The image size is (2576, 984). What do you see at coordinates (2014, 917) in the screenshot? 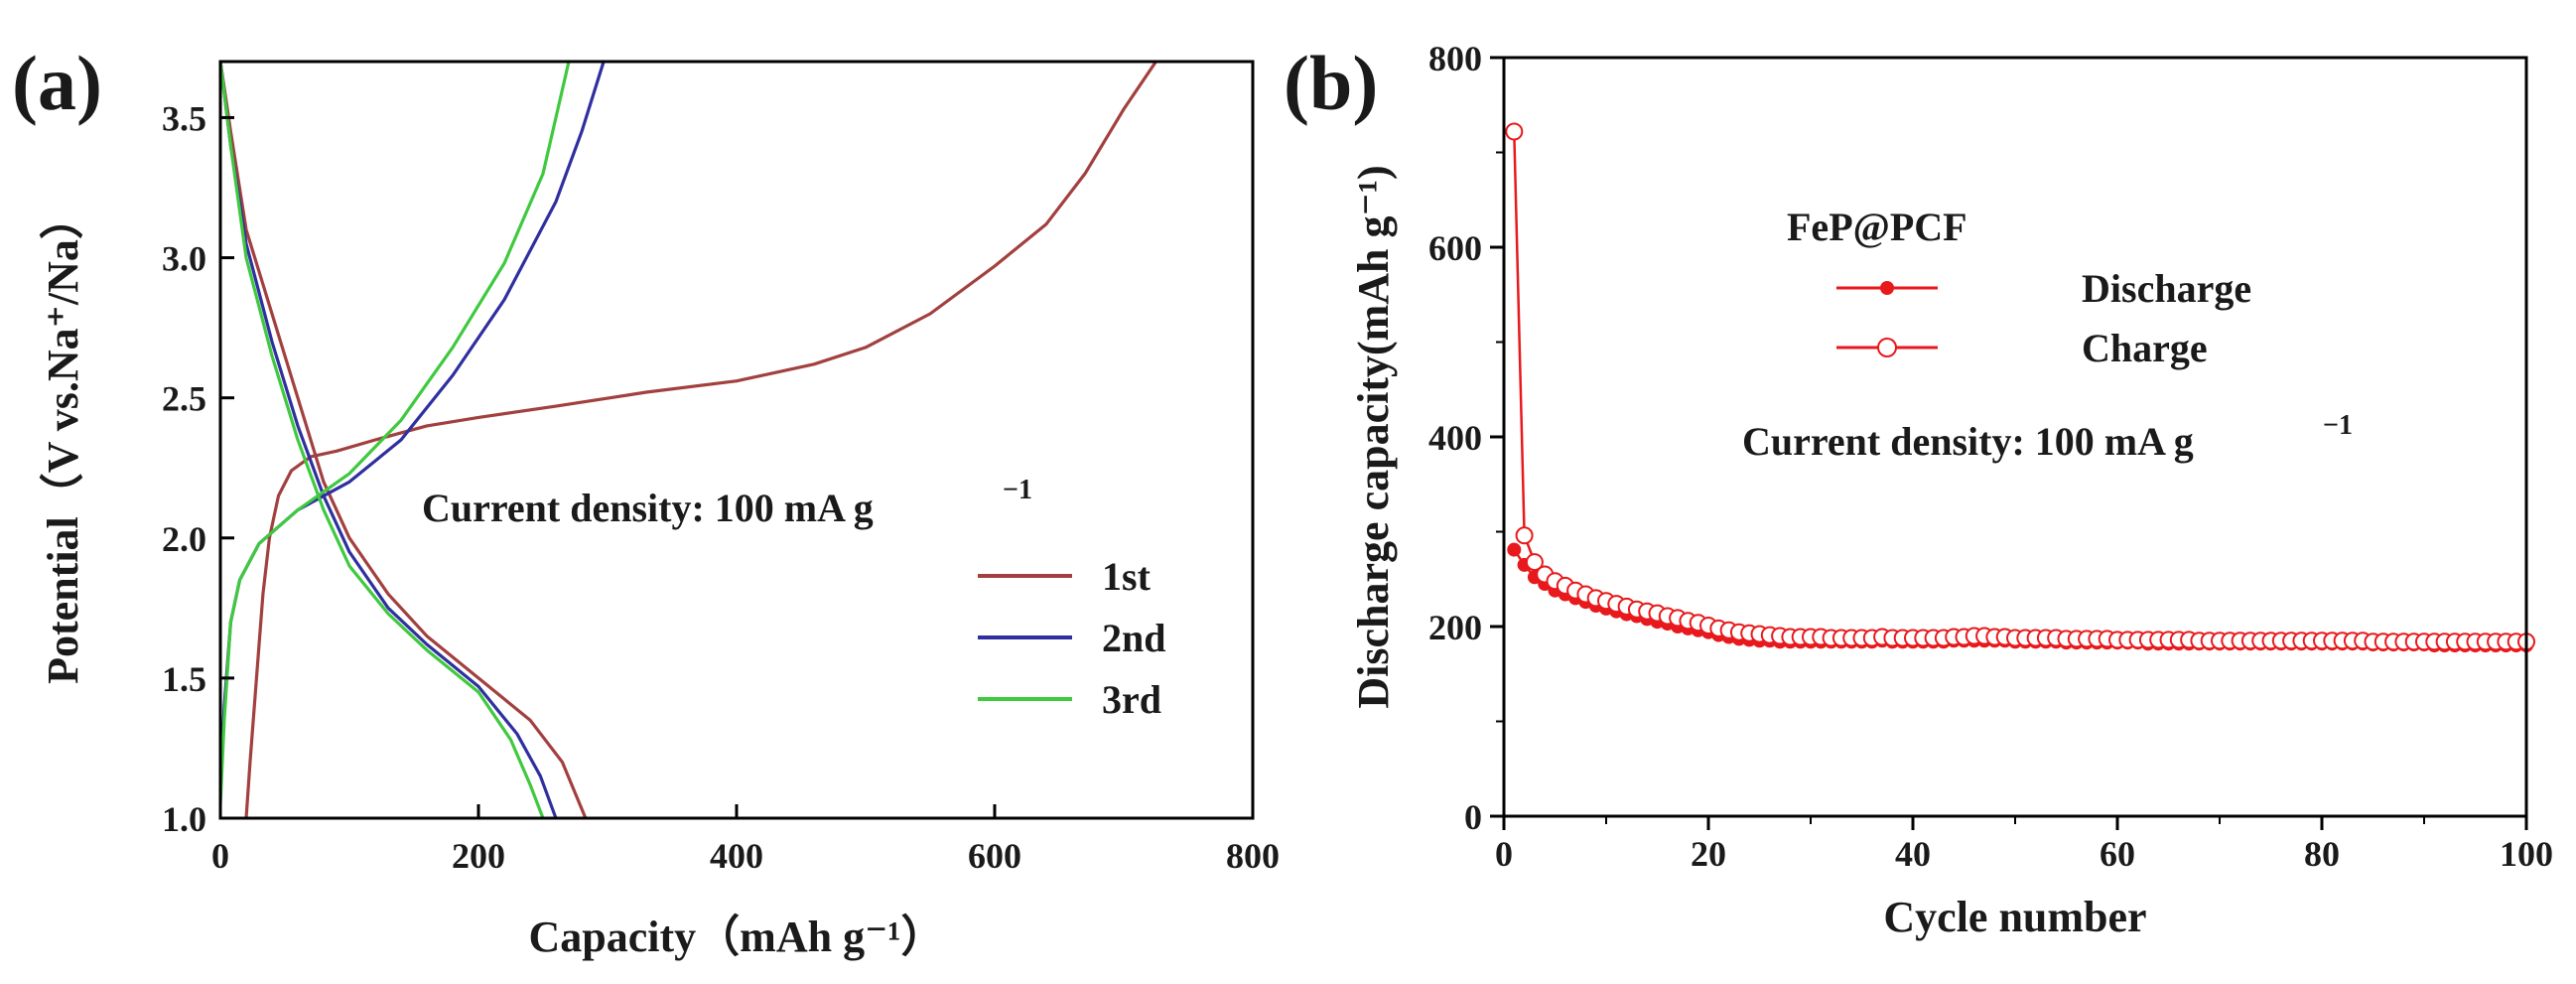
I see `panel-b-x-axis-title: Cycle number` at bounding box center [2014, 917].